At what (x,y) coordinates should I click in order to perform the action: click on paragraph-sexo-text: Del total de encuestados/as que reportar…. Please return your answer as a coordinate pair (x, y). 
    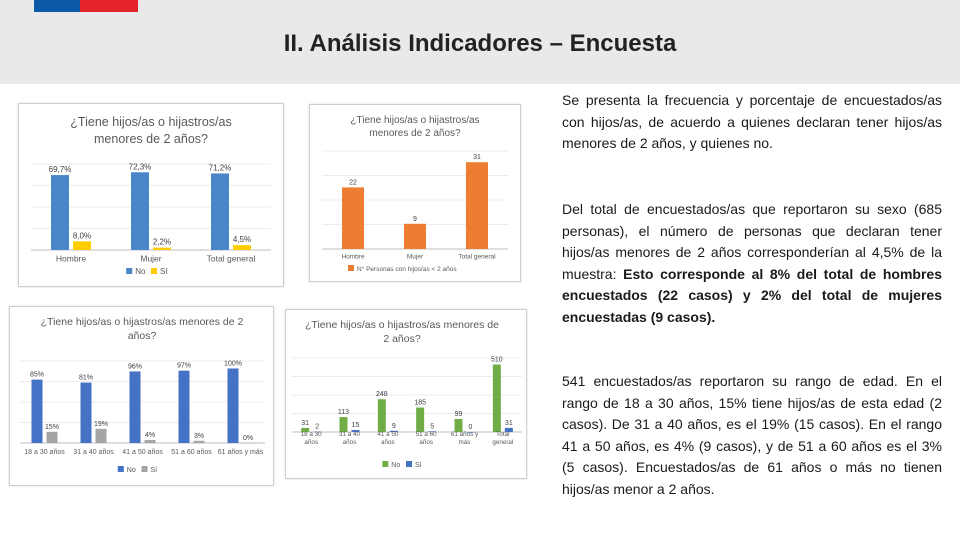
    Looking at the image, I should click on (752, 241).